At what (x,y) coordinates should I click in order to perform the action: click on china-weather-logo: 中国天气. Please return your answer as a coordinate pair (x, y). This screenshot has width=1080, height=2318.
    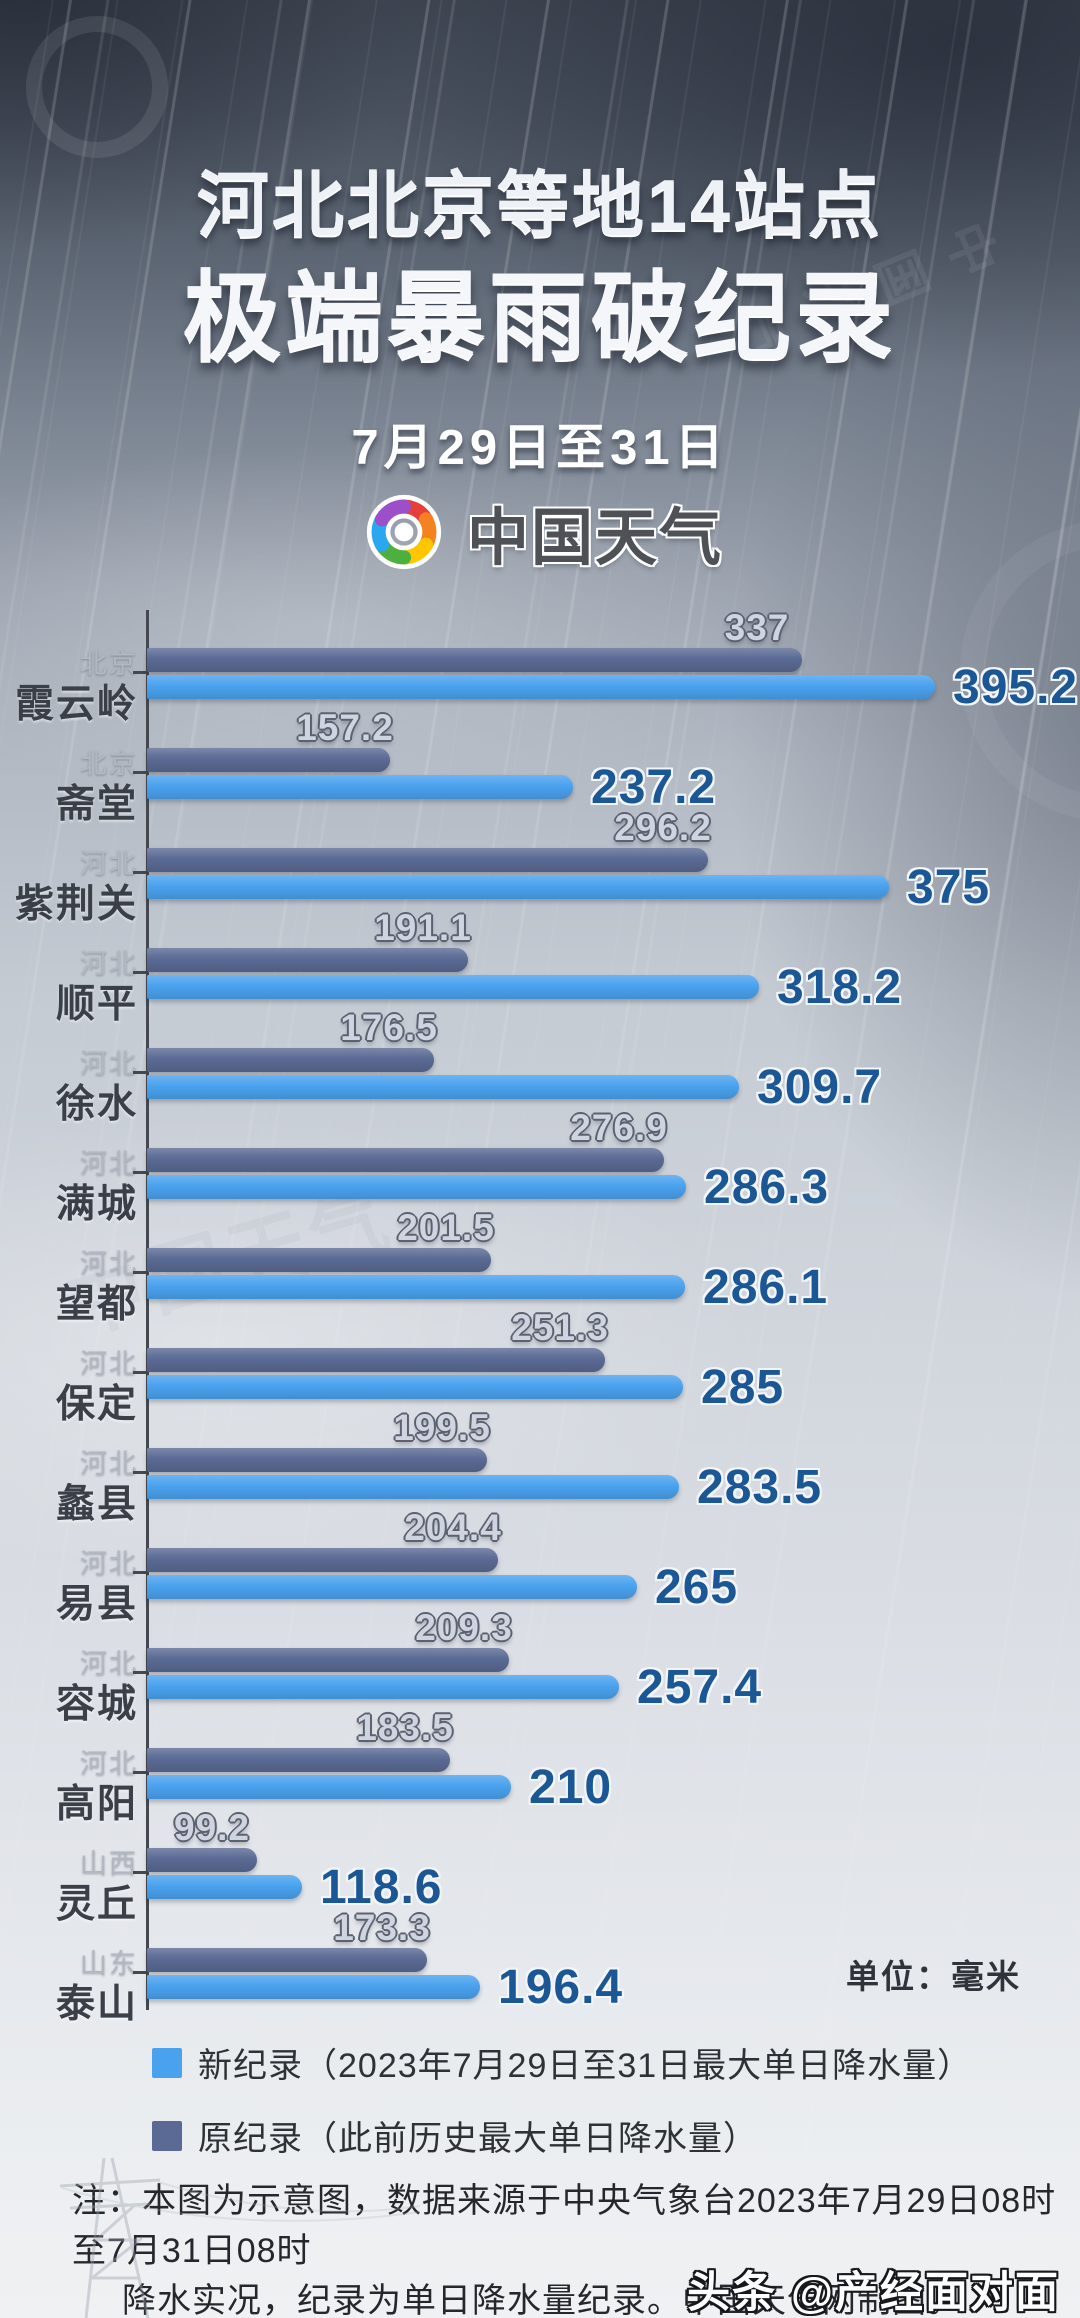
    Looking at the image, I should click on (540, 532).